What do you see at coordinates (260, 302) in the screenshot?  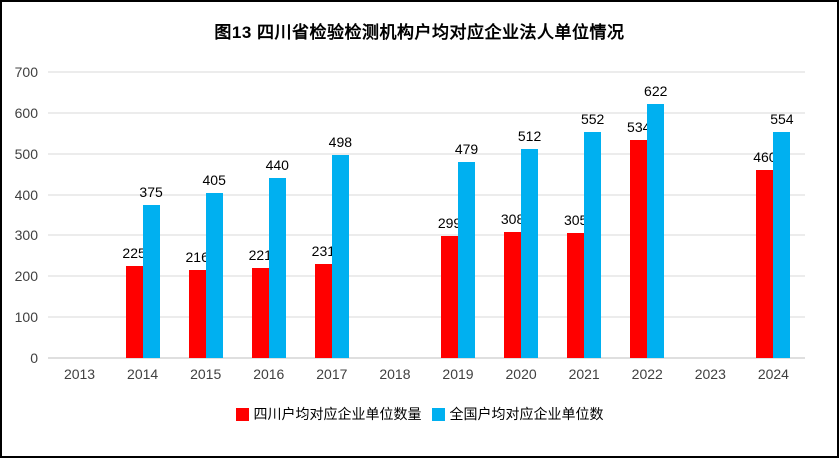 I see `bar-series1-2016: 221` at bounding box center [260, 302].